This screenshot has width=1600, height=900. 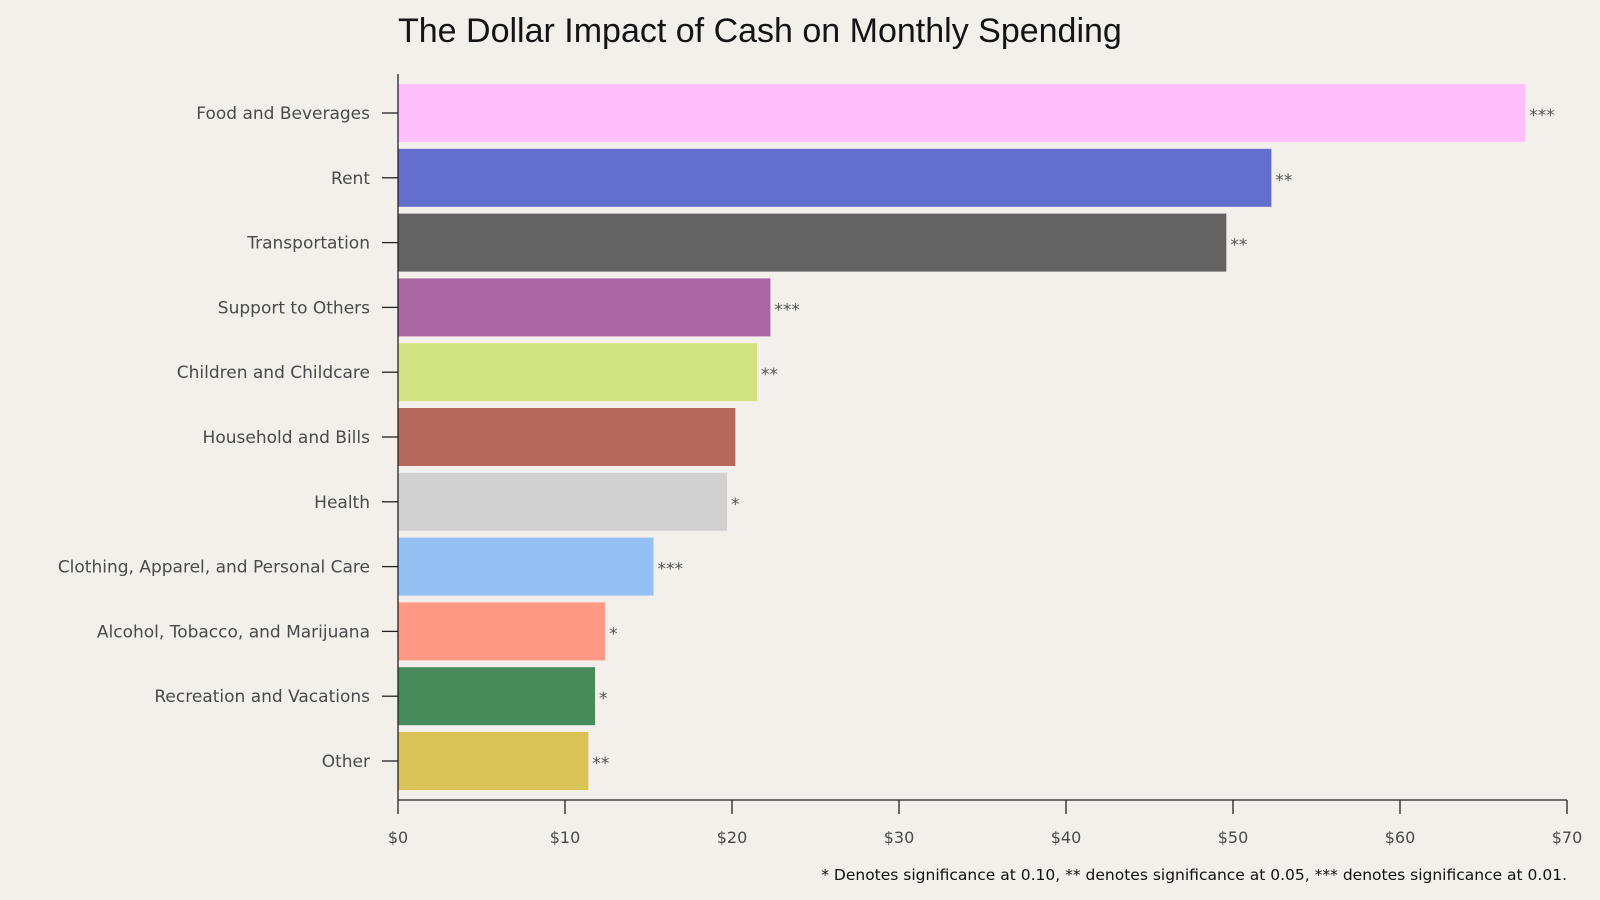 I want to click on y-tick-label: Alcohol, Tobacco, and Marijuana, so click(x=233, y=632).